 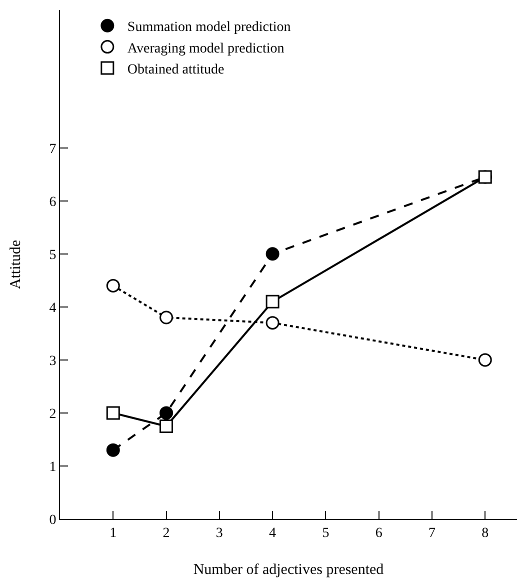 What do you see at coordinates (219, 533) in the screenshot?
I see `x-tick-label: 3` at bounding box center [219, 533].